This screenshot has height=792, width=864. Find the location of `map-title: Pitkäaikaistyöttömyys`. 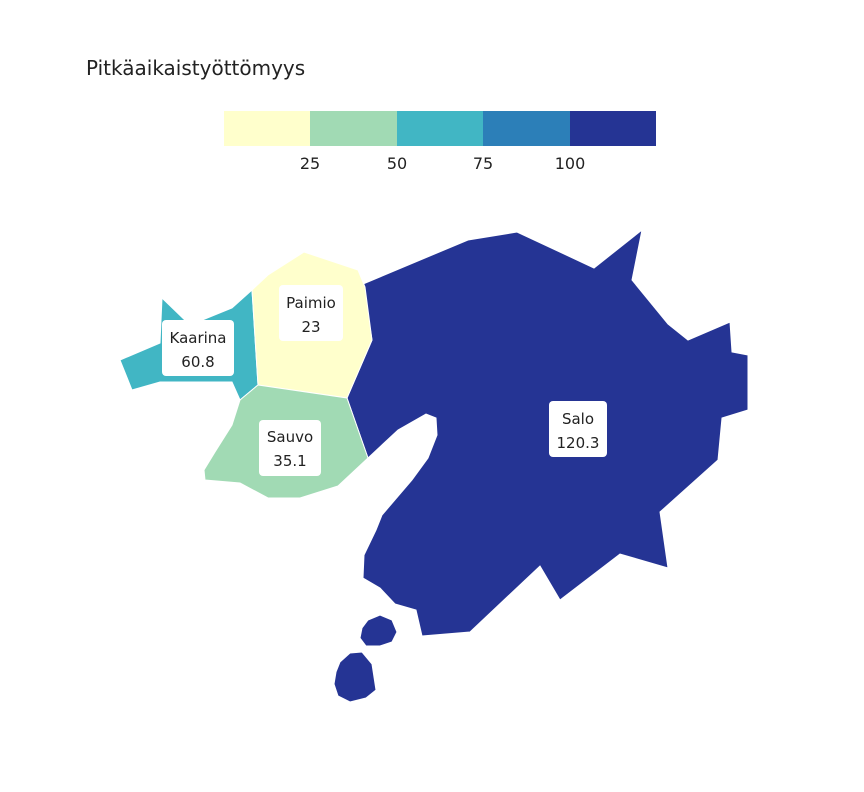

map-title: Pitkäaikaistyöttömyys is located at coordinates (196, 68).